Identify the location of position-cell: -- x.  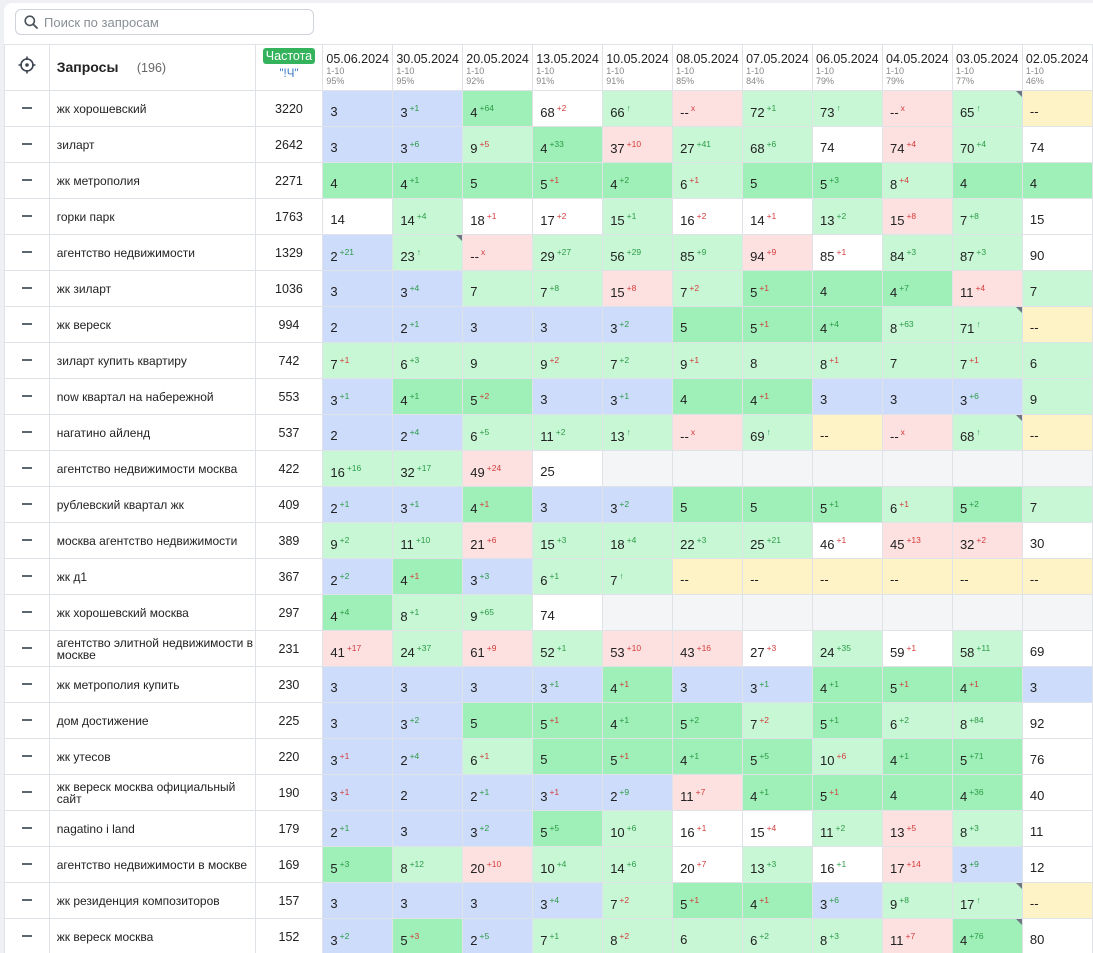
(917, 432).